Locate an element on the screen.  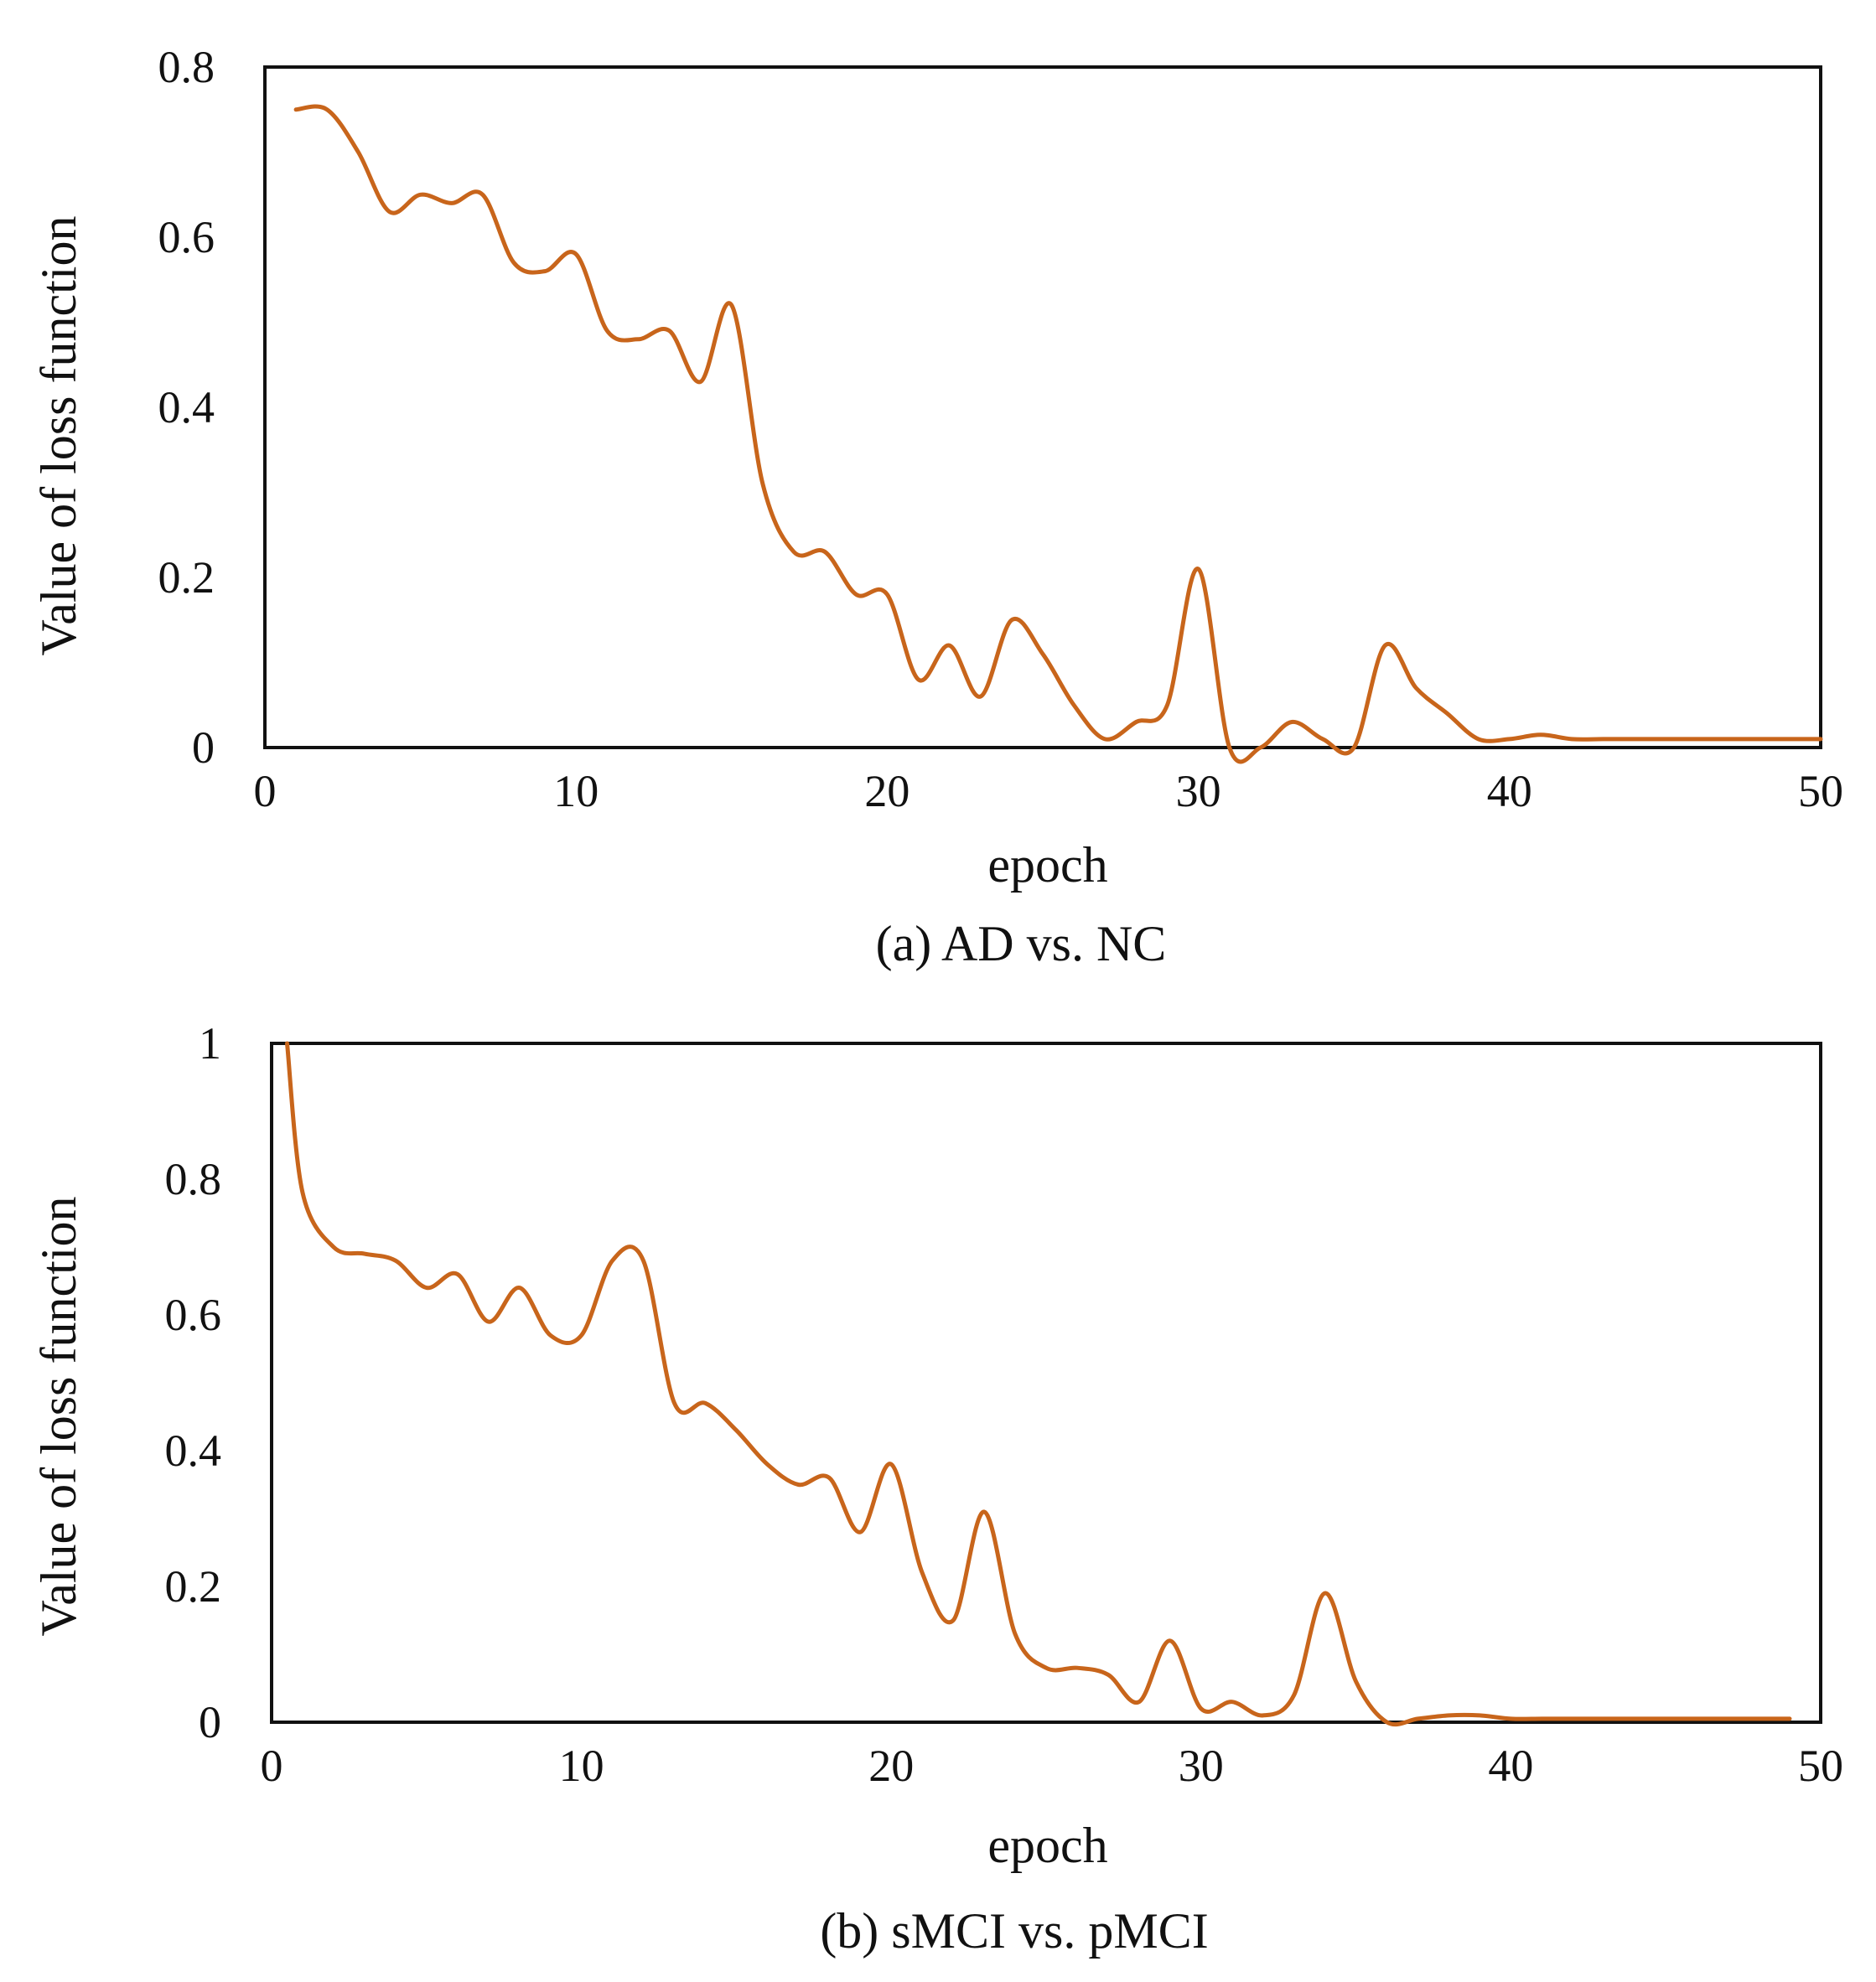
chart-b-x-tick-label: 40 is located at coordinates (1510, 1766).